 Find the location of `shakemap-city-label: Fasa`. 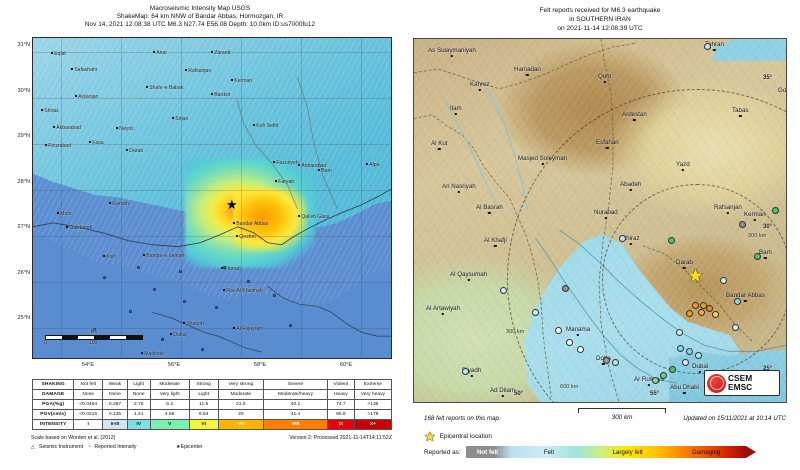

shakemap-city-label: Fasa is located at coordinates (96, 143).